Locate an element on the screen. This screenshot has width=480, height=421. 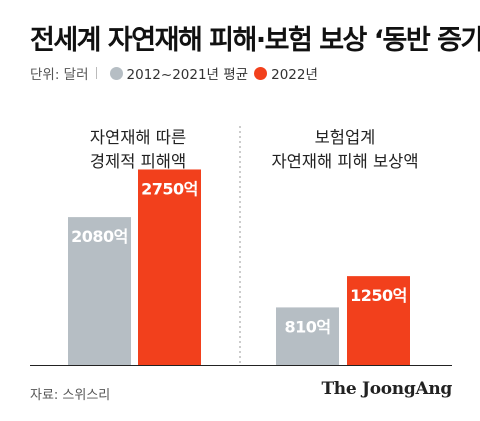
bar-1-average is located at coordinates (99, 291).